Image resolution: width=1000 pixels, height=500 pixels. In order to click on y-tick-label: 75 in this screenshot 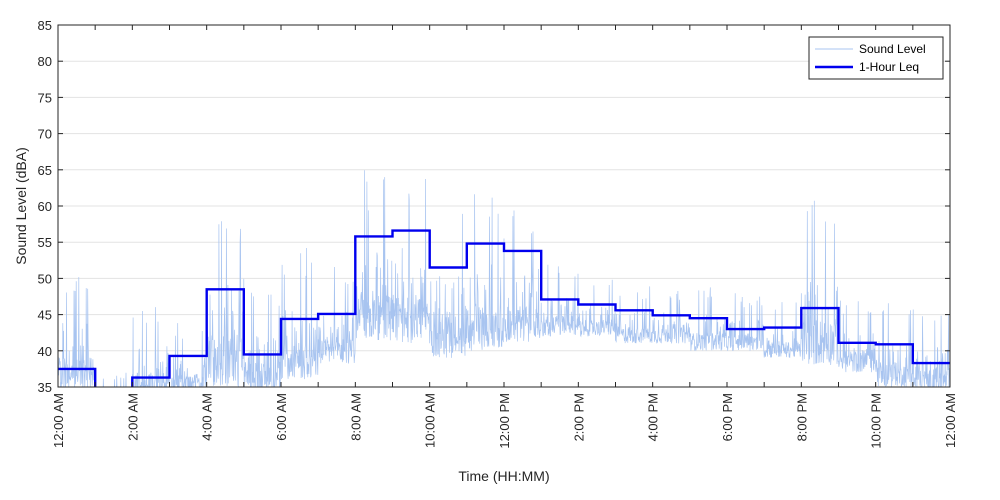, I will do `click(45, 97)`.